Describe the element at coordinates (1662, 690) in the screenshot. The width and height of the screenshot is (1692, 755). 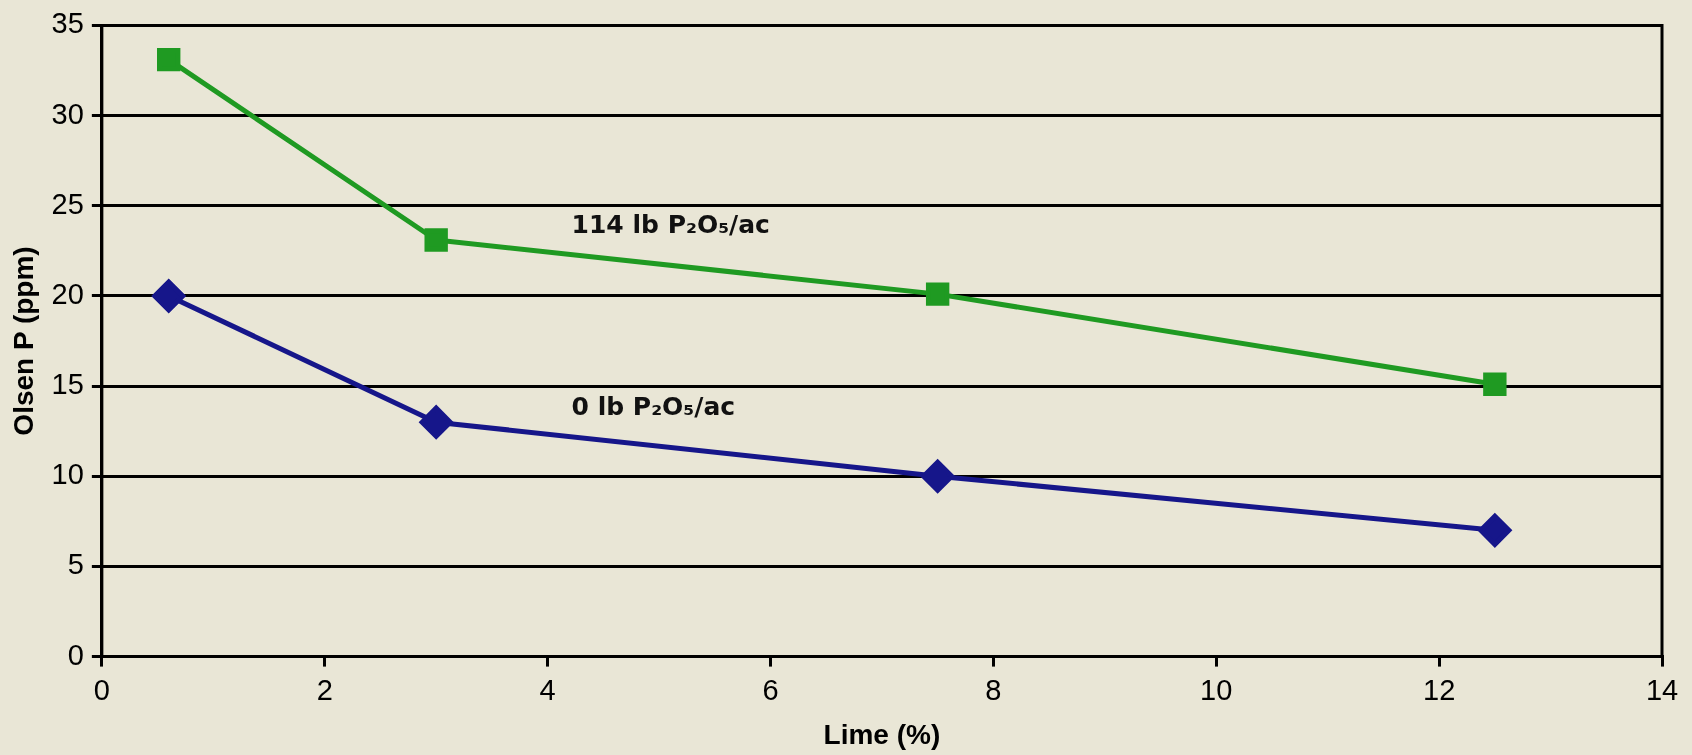
I see `x-tick-label: 14` at that location.